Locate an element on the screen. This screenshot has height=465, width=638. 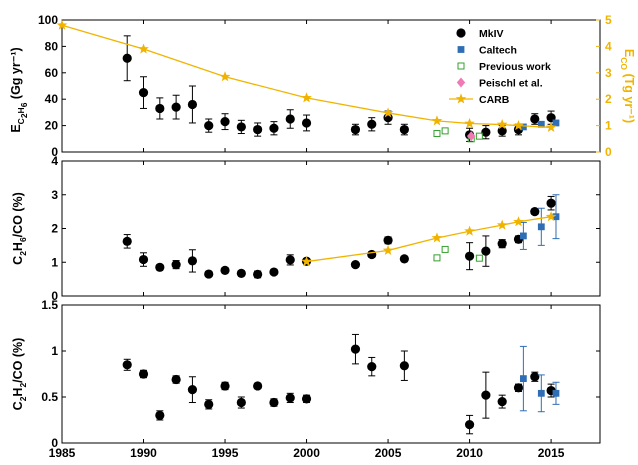
y2-axis-label-units: (Tg yr⁻¹) is located at coordinates (629, 96).